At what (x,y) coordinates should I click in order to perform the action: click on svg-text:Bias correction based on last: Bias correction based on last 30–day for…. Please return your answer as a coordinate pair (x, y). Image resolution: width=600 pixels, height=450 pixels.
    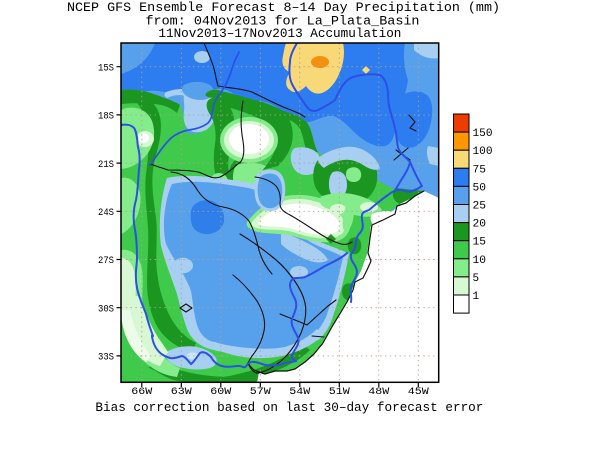
    Looking at the image, I should click on (289, 408).